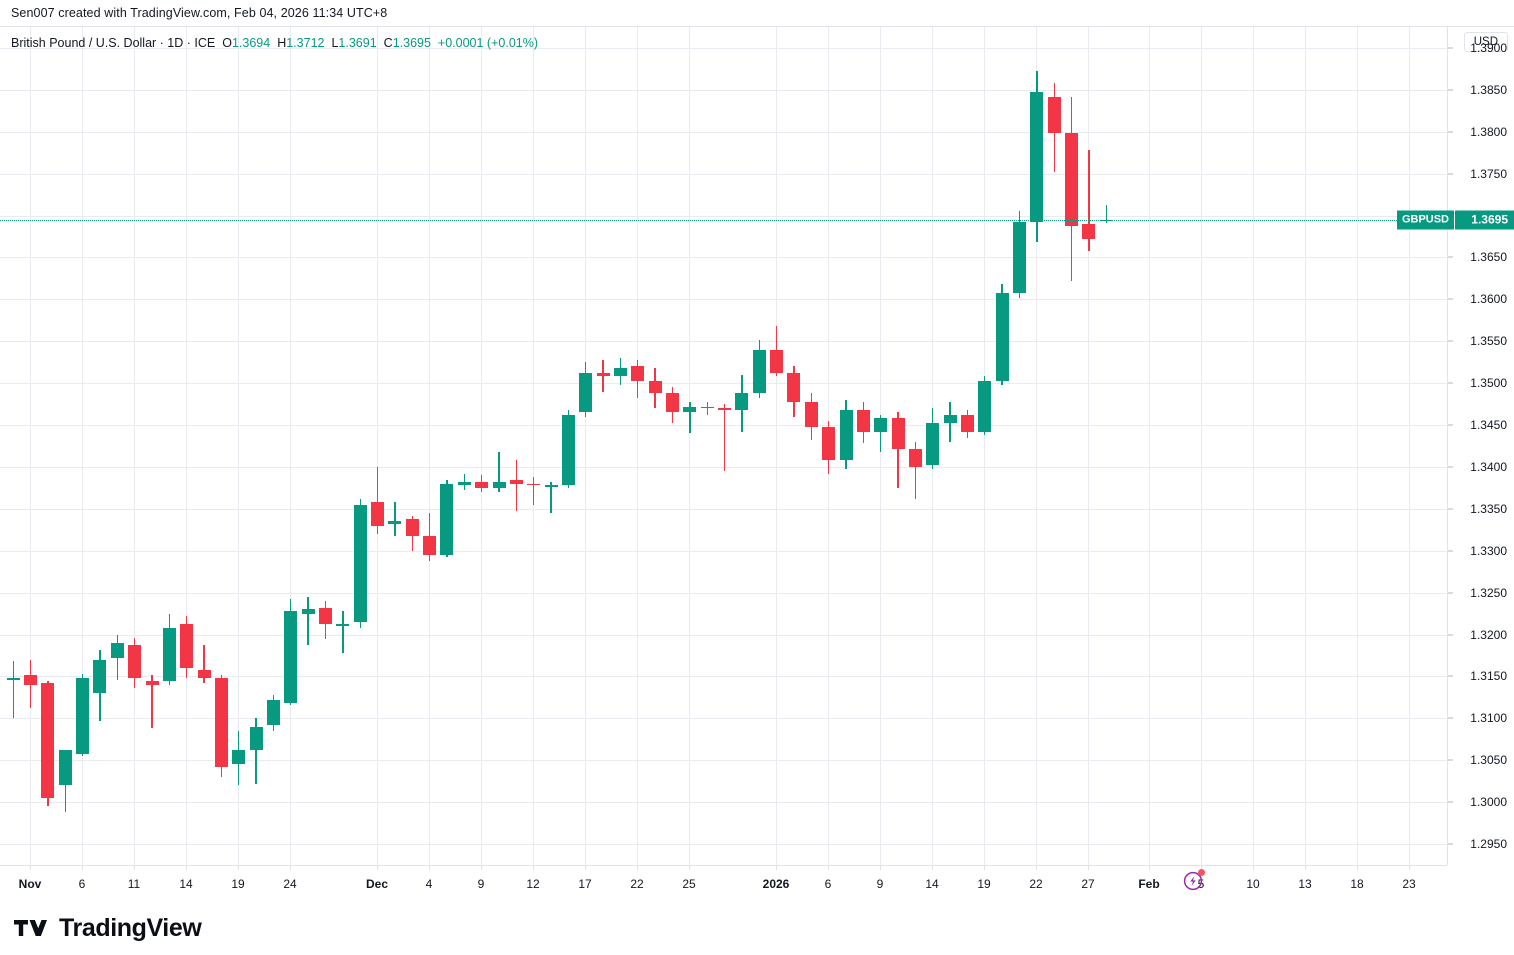 This screenshot has width=1514, height=955. What do you see at coordinates (1488, 844) in the screenshot?
I see `price-tick-label: 1.2950` at bounding box center [1488, 844].